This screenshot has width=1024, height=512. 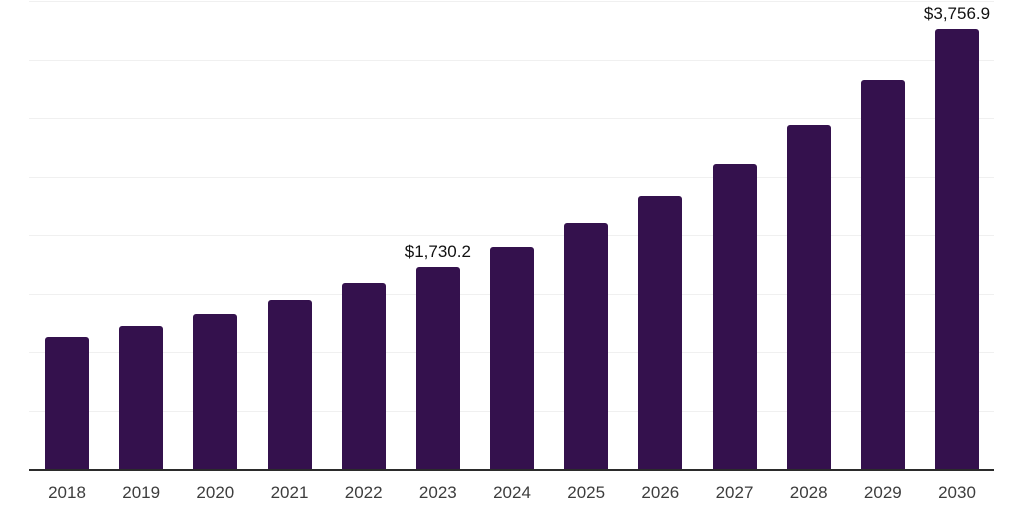 I want to click on bar-2028, so click(x=808, y=297).